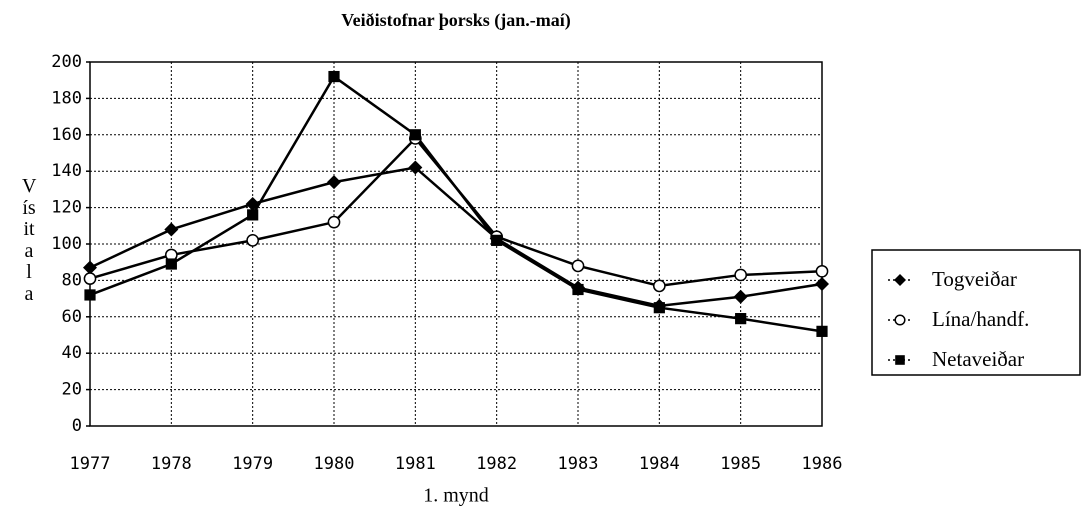  I want to click on x-tick-label: 1984, so click(659, 464).